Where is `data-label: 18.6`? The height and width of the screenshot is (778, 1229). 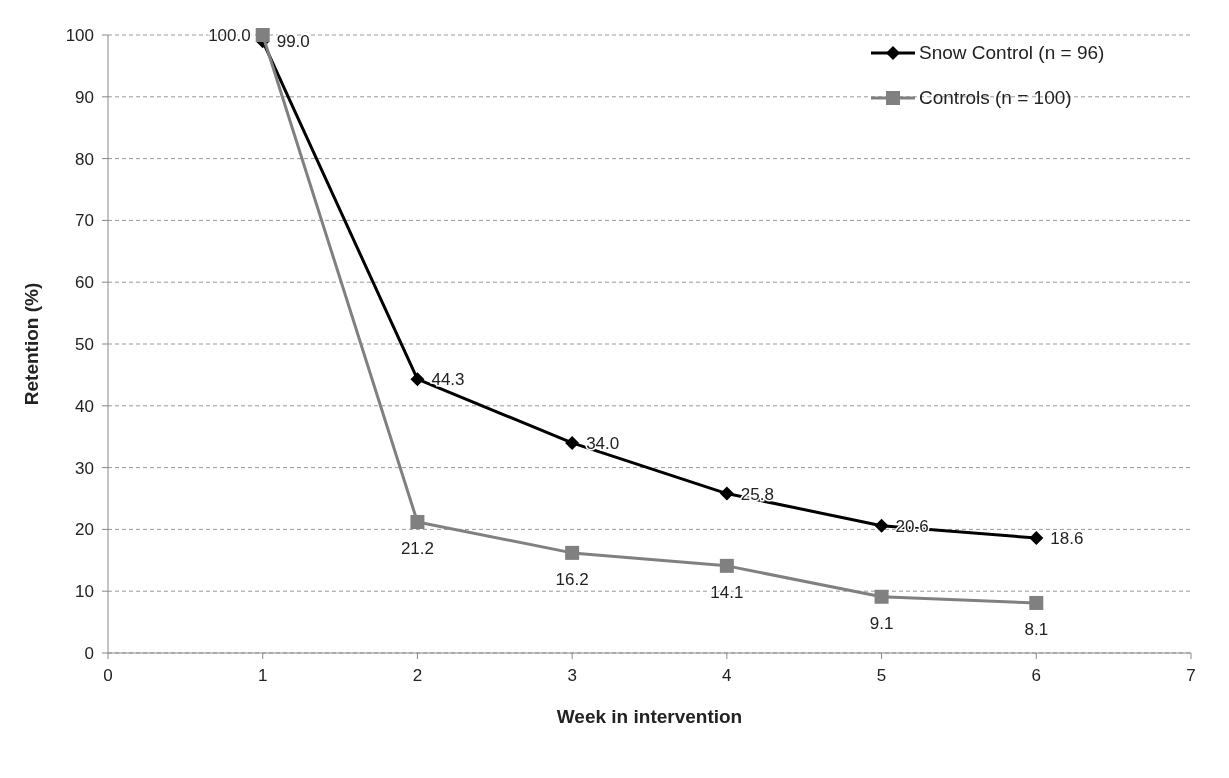 data-label: 18.6 is located at coordinates (1067, 539).